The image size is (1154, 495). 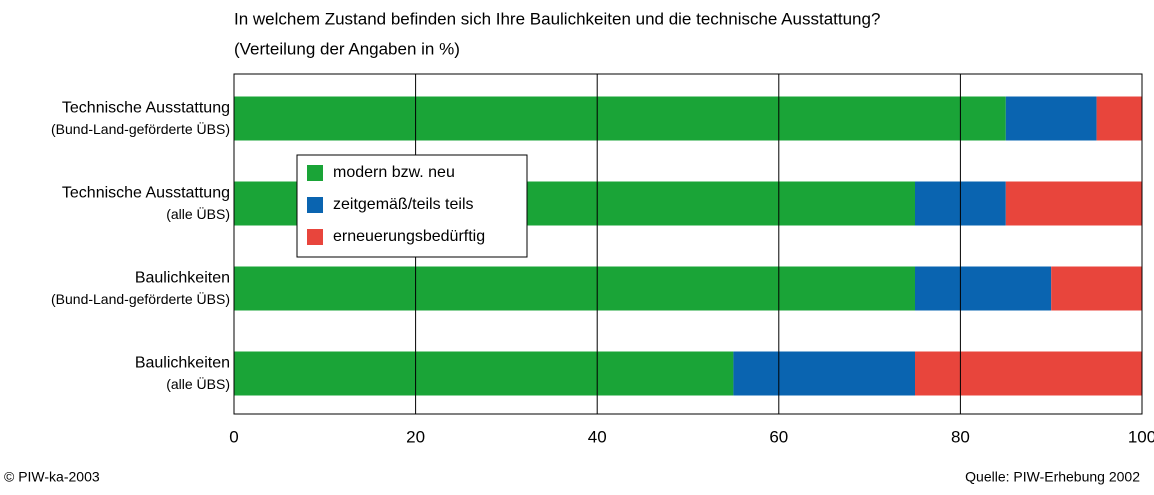 What do you see at coordinates (415, 436) in the screenshot?
I see `x-tick-label: 20` at bounding box center [415, 436].